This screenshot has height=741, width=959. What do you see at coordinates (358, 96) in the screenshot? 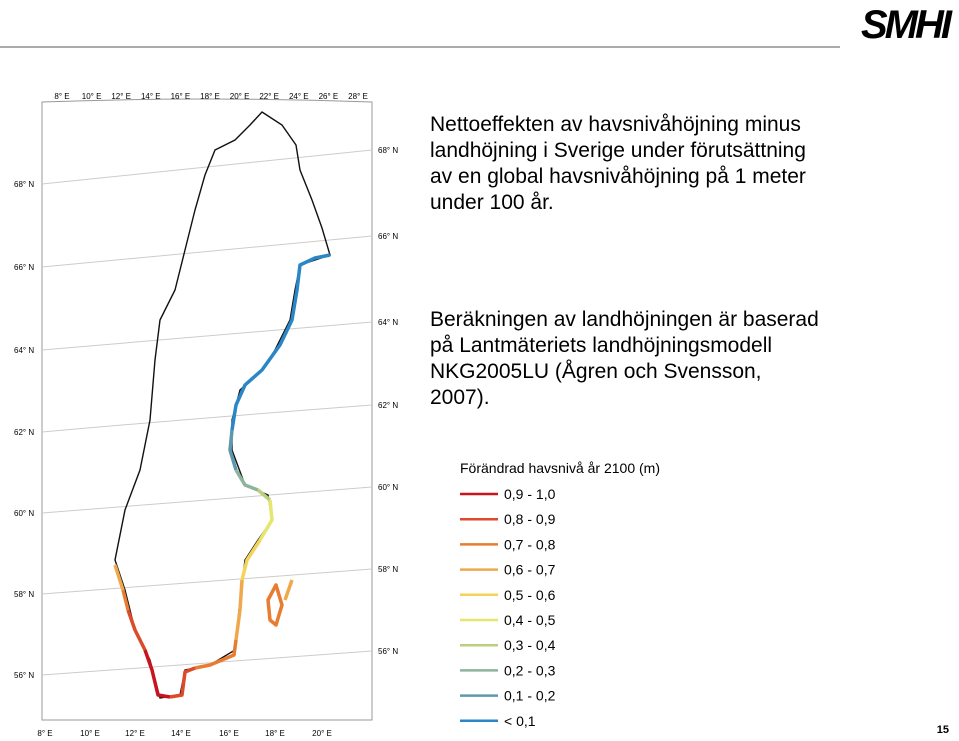
I see `longitude-label: 28° E` at bounding box center [358, 96].